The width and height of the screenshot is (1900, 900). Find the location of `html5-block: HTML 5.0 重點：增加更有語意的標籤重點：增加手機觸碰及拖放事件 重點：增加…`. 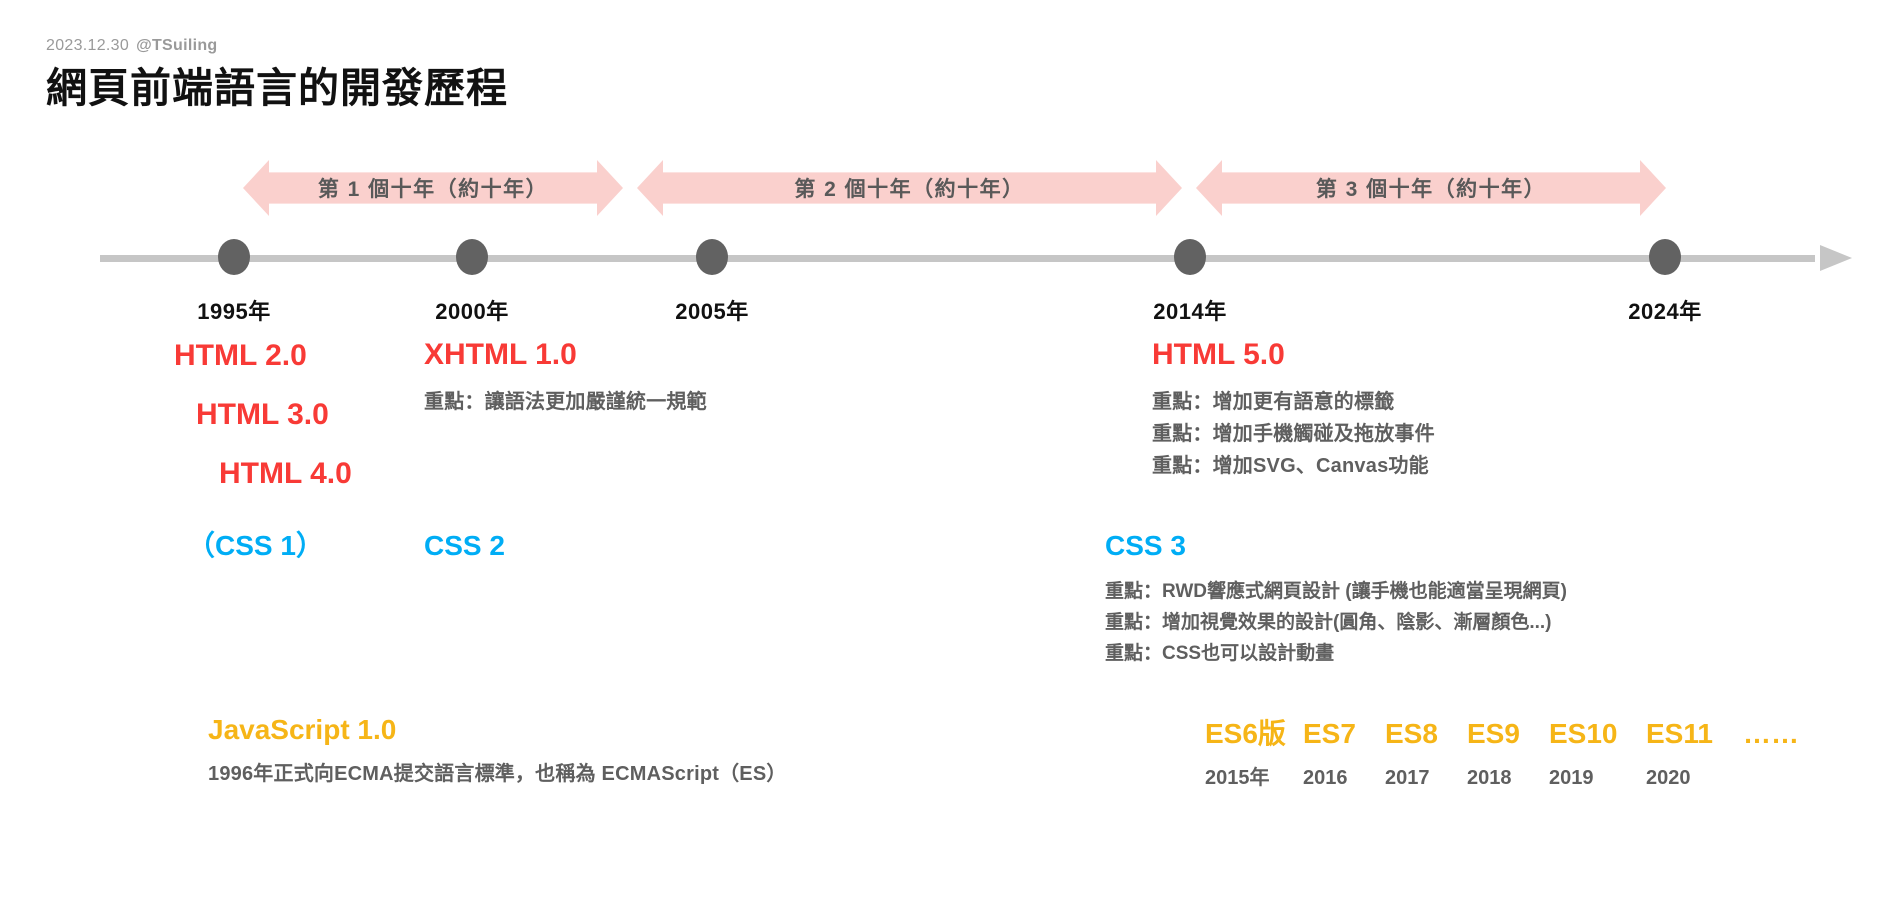

html5-block: HTML 5.0 重點：增加更有語意的標籤重點：增加手機觸碰及拖放事件 重點：增加… is located at coordinates (1293, 409).